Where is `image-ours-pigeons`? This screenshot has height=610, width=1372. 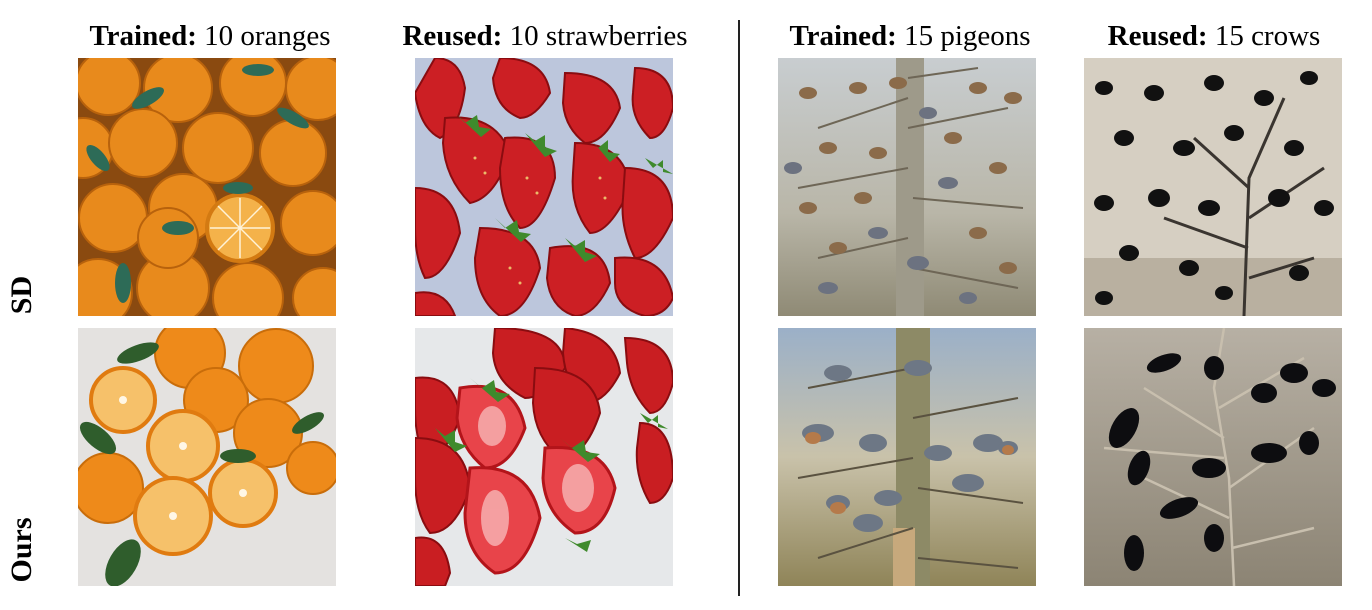
image-ours-pigeons is located at coordinates (907, 457).